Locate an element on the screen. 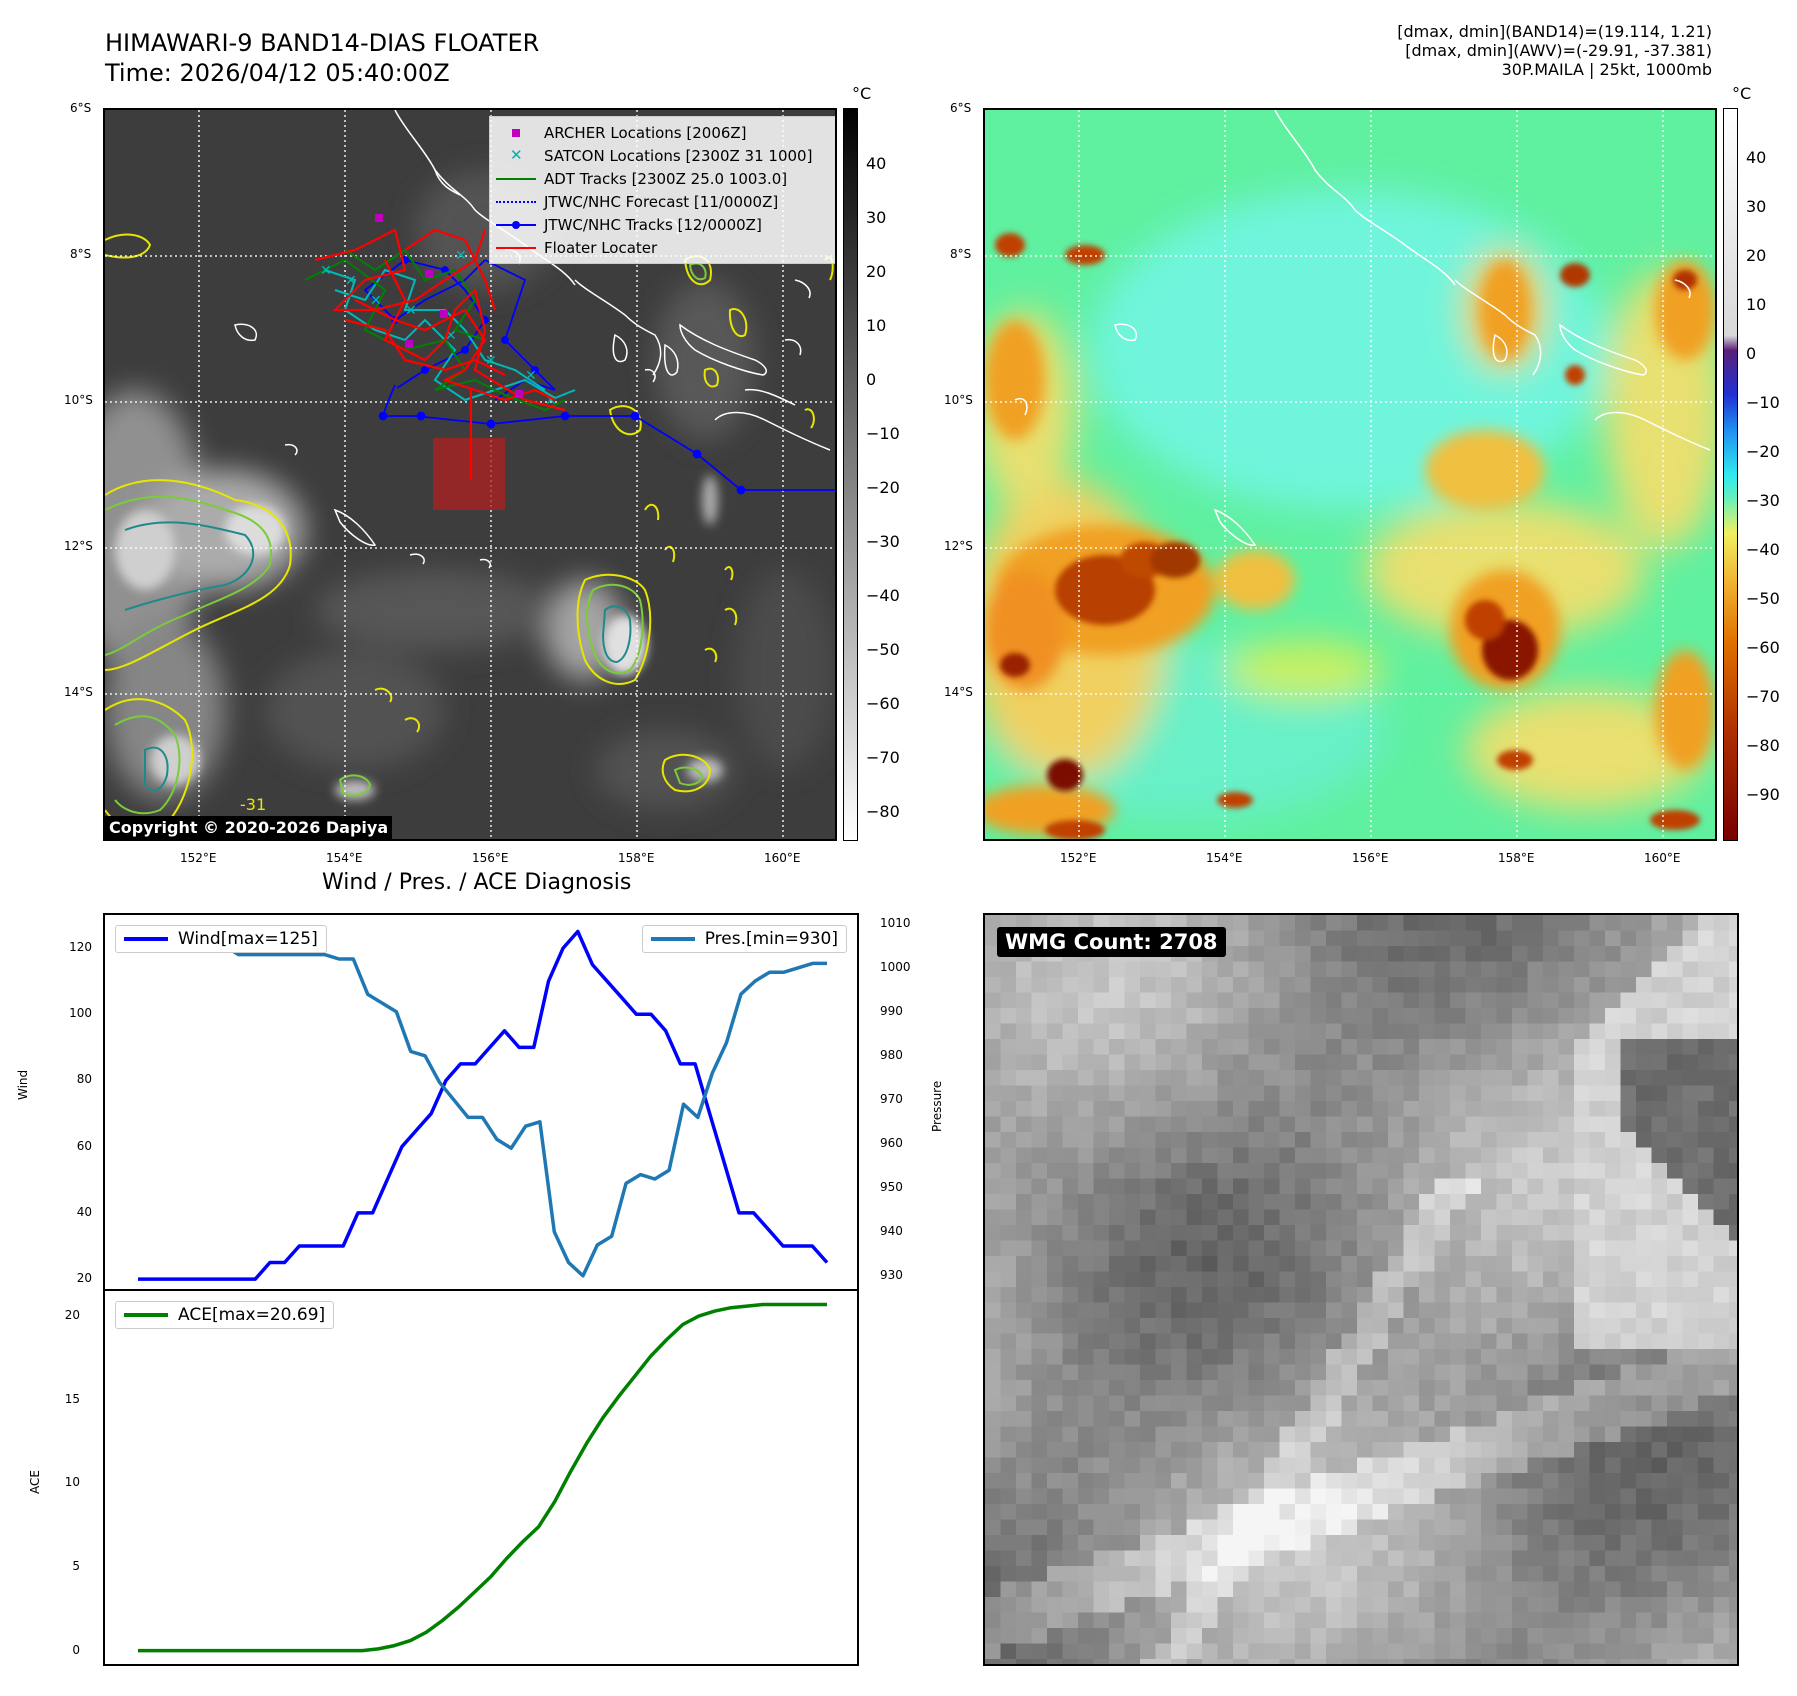  title-line-2: Time: 2026/04/12 05:40:00Z is located at coordinates (277, 73).